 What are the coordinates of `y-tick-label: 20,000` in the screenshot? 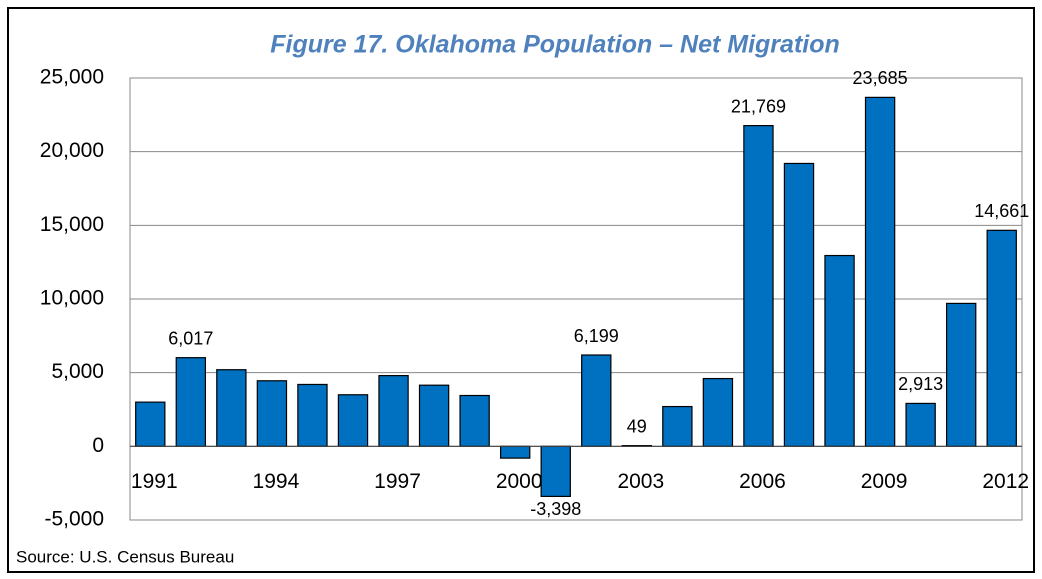 It's located at (72, 150).